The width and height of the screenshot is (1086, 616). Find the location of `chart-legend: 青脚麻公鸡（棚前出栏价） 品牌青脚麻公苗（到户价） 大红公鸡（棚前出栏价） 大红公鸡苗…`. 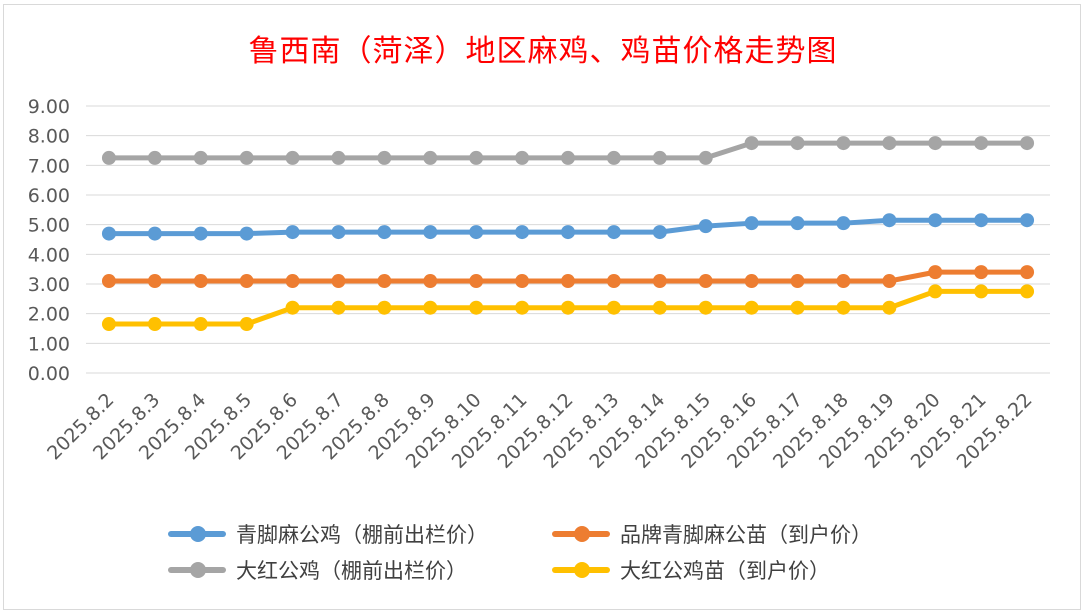

chart-legend: 青脚麻公鸡（棚前出栏价） 品牌青脚麻公苗（到户价） 大红公鸡（棚前出栏价） 大红公鸡苗… is located at coordinates (543, 557).